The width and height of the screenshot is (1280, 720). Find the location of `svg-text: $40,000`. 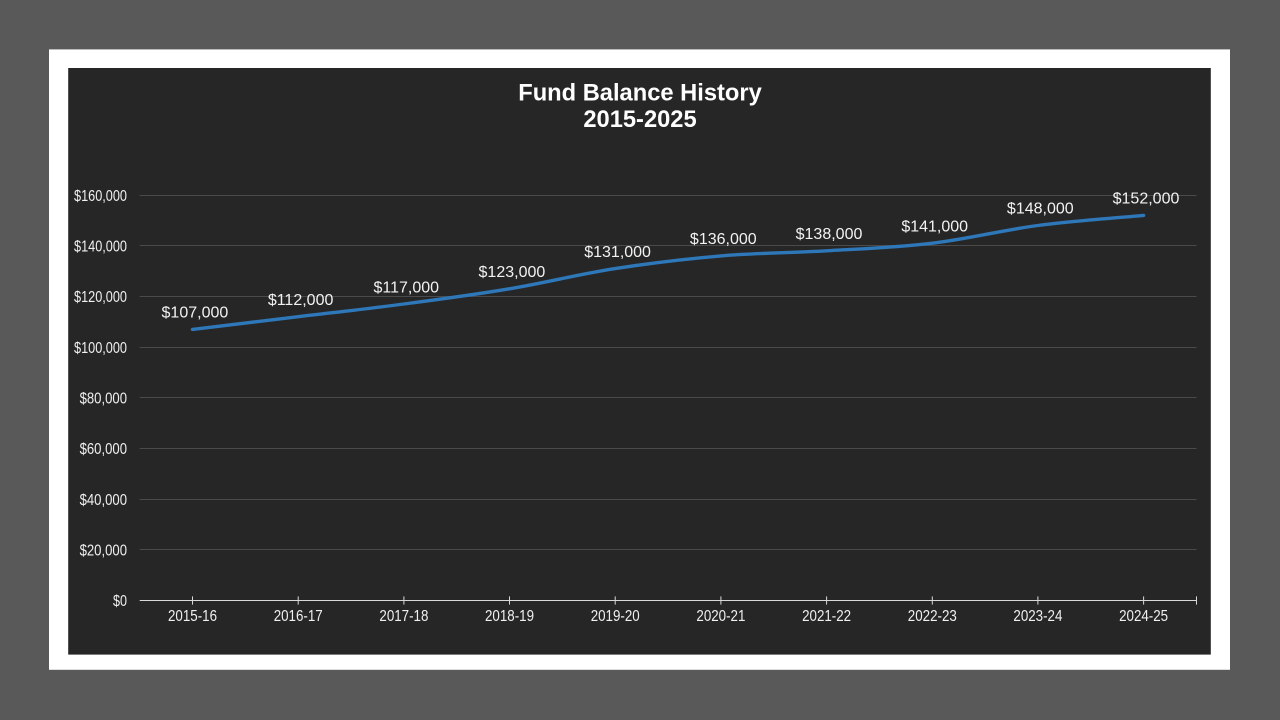

svg-text: $40,000 is located at coordinates (103, 500).